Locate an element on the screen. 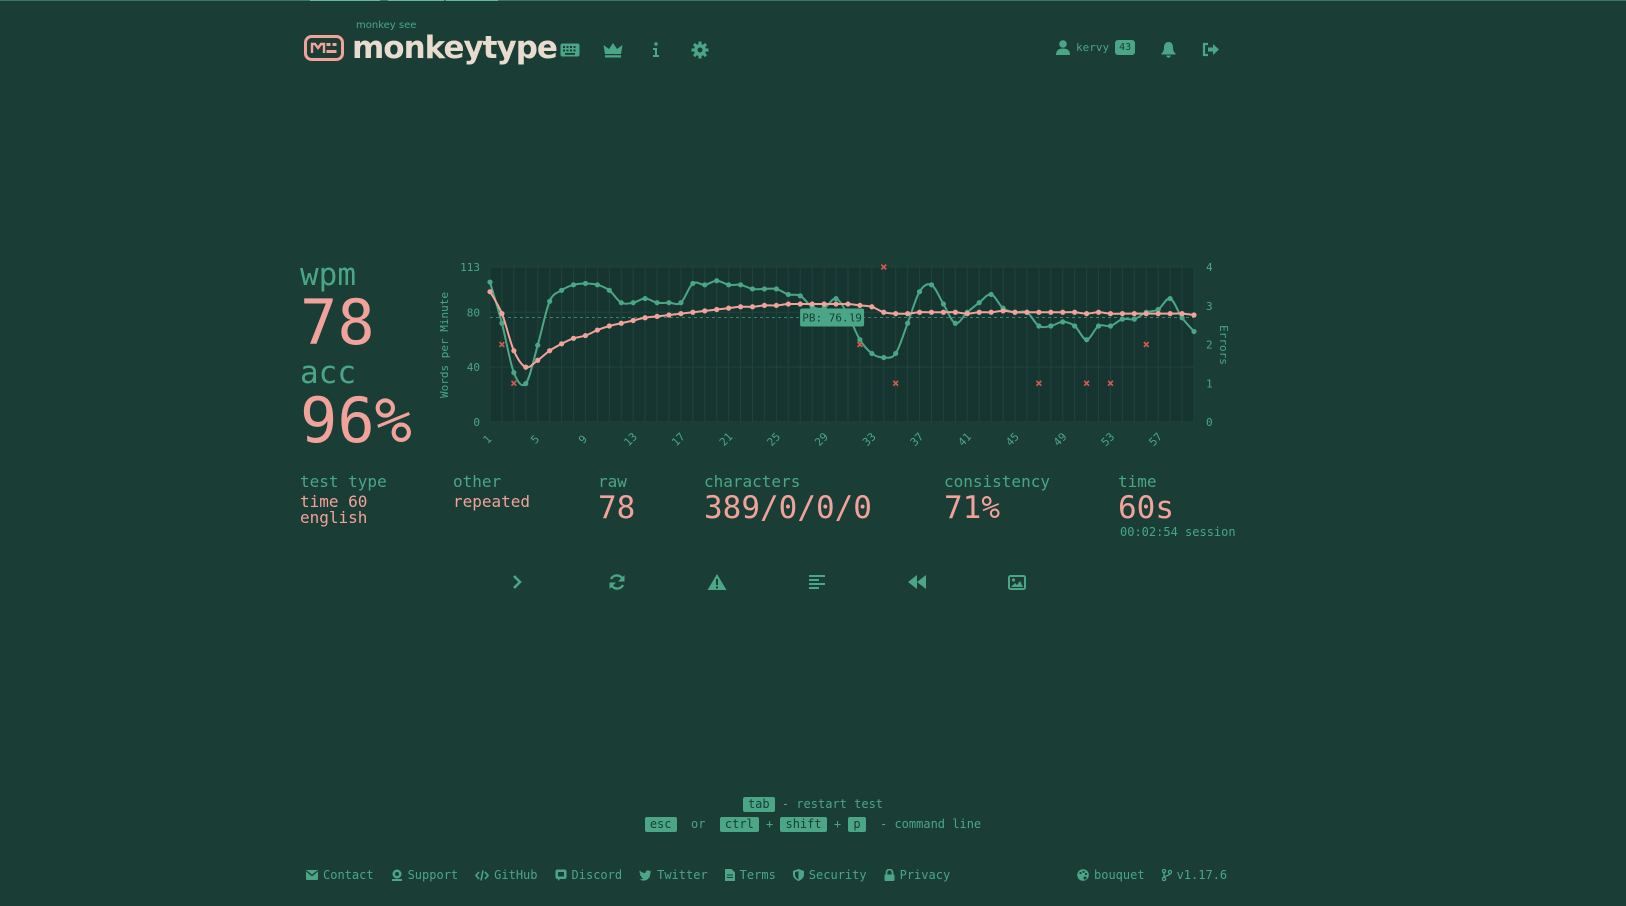  characters-value: 389/0/0/0 is located at coordinates (788, 508).